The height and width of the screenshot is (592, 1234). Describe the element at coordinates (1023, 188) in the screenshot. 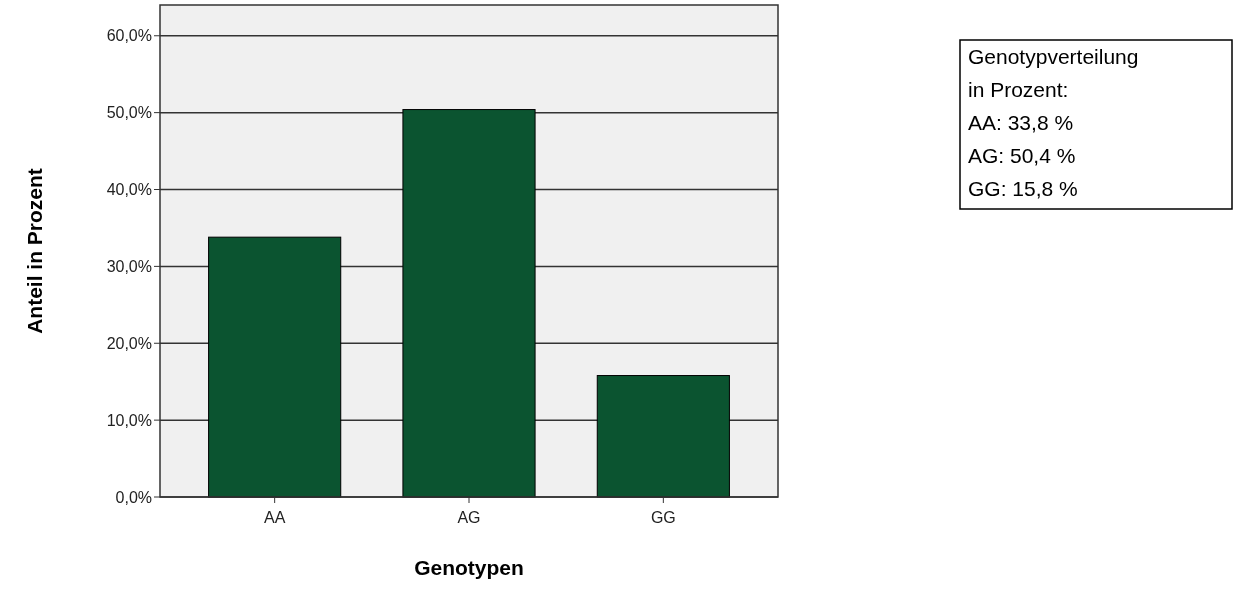

I see `text: GG: 15,8 %` at that location.